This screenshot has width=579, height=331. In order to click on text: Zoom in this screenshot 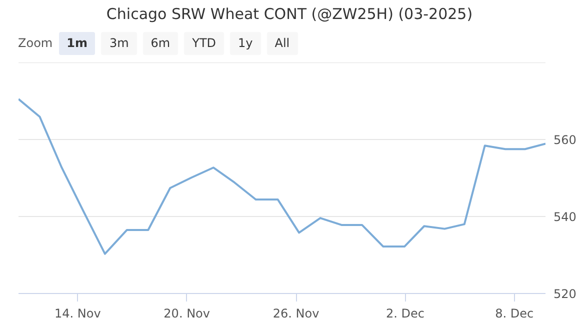, I will do `click(35, 43)`.